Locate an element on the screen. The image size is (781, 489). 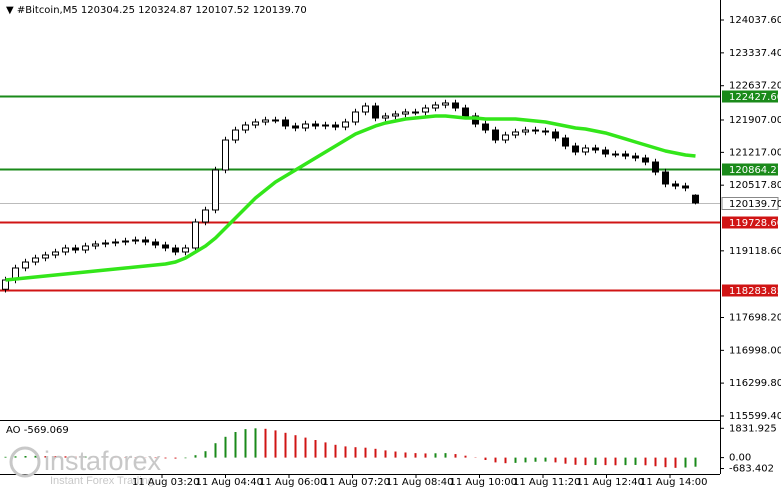
header-arrow: ▼ is located at coordinates (11, 10).